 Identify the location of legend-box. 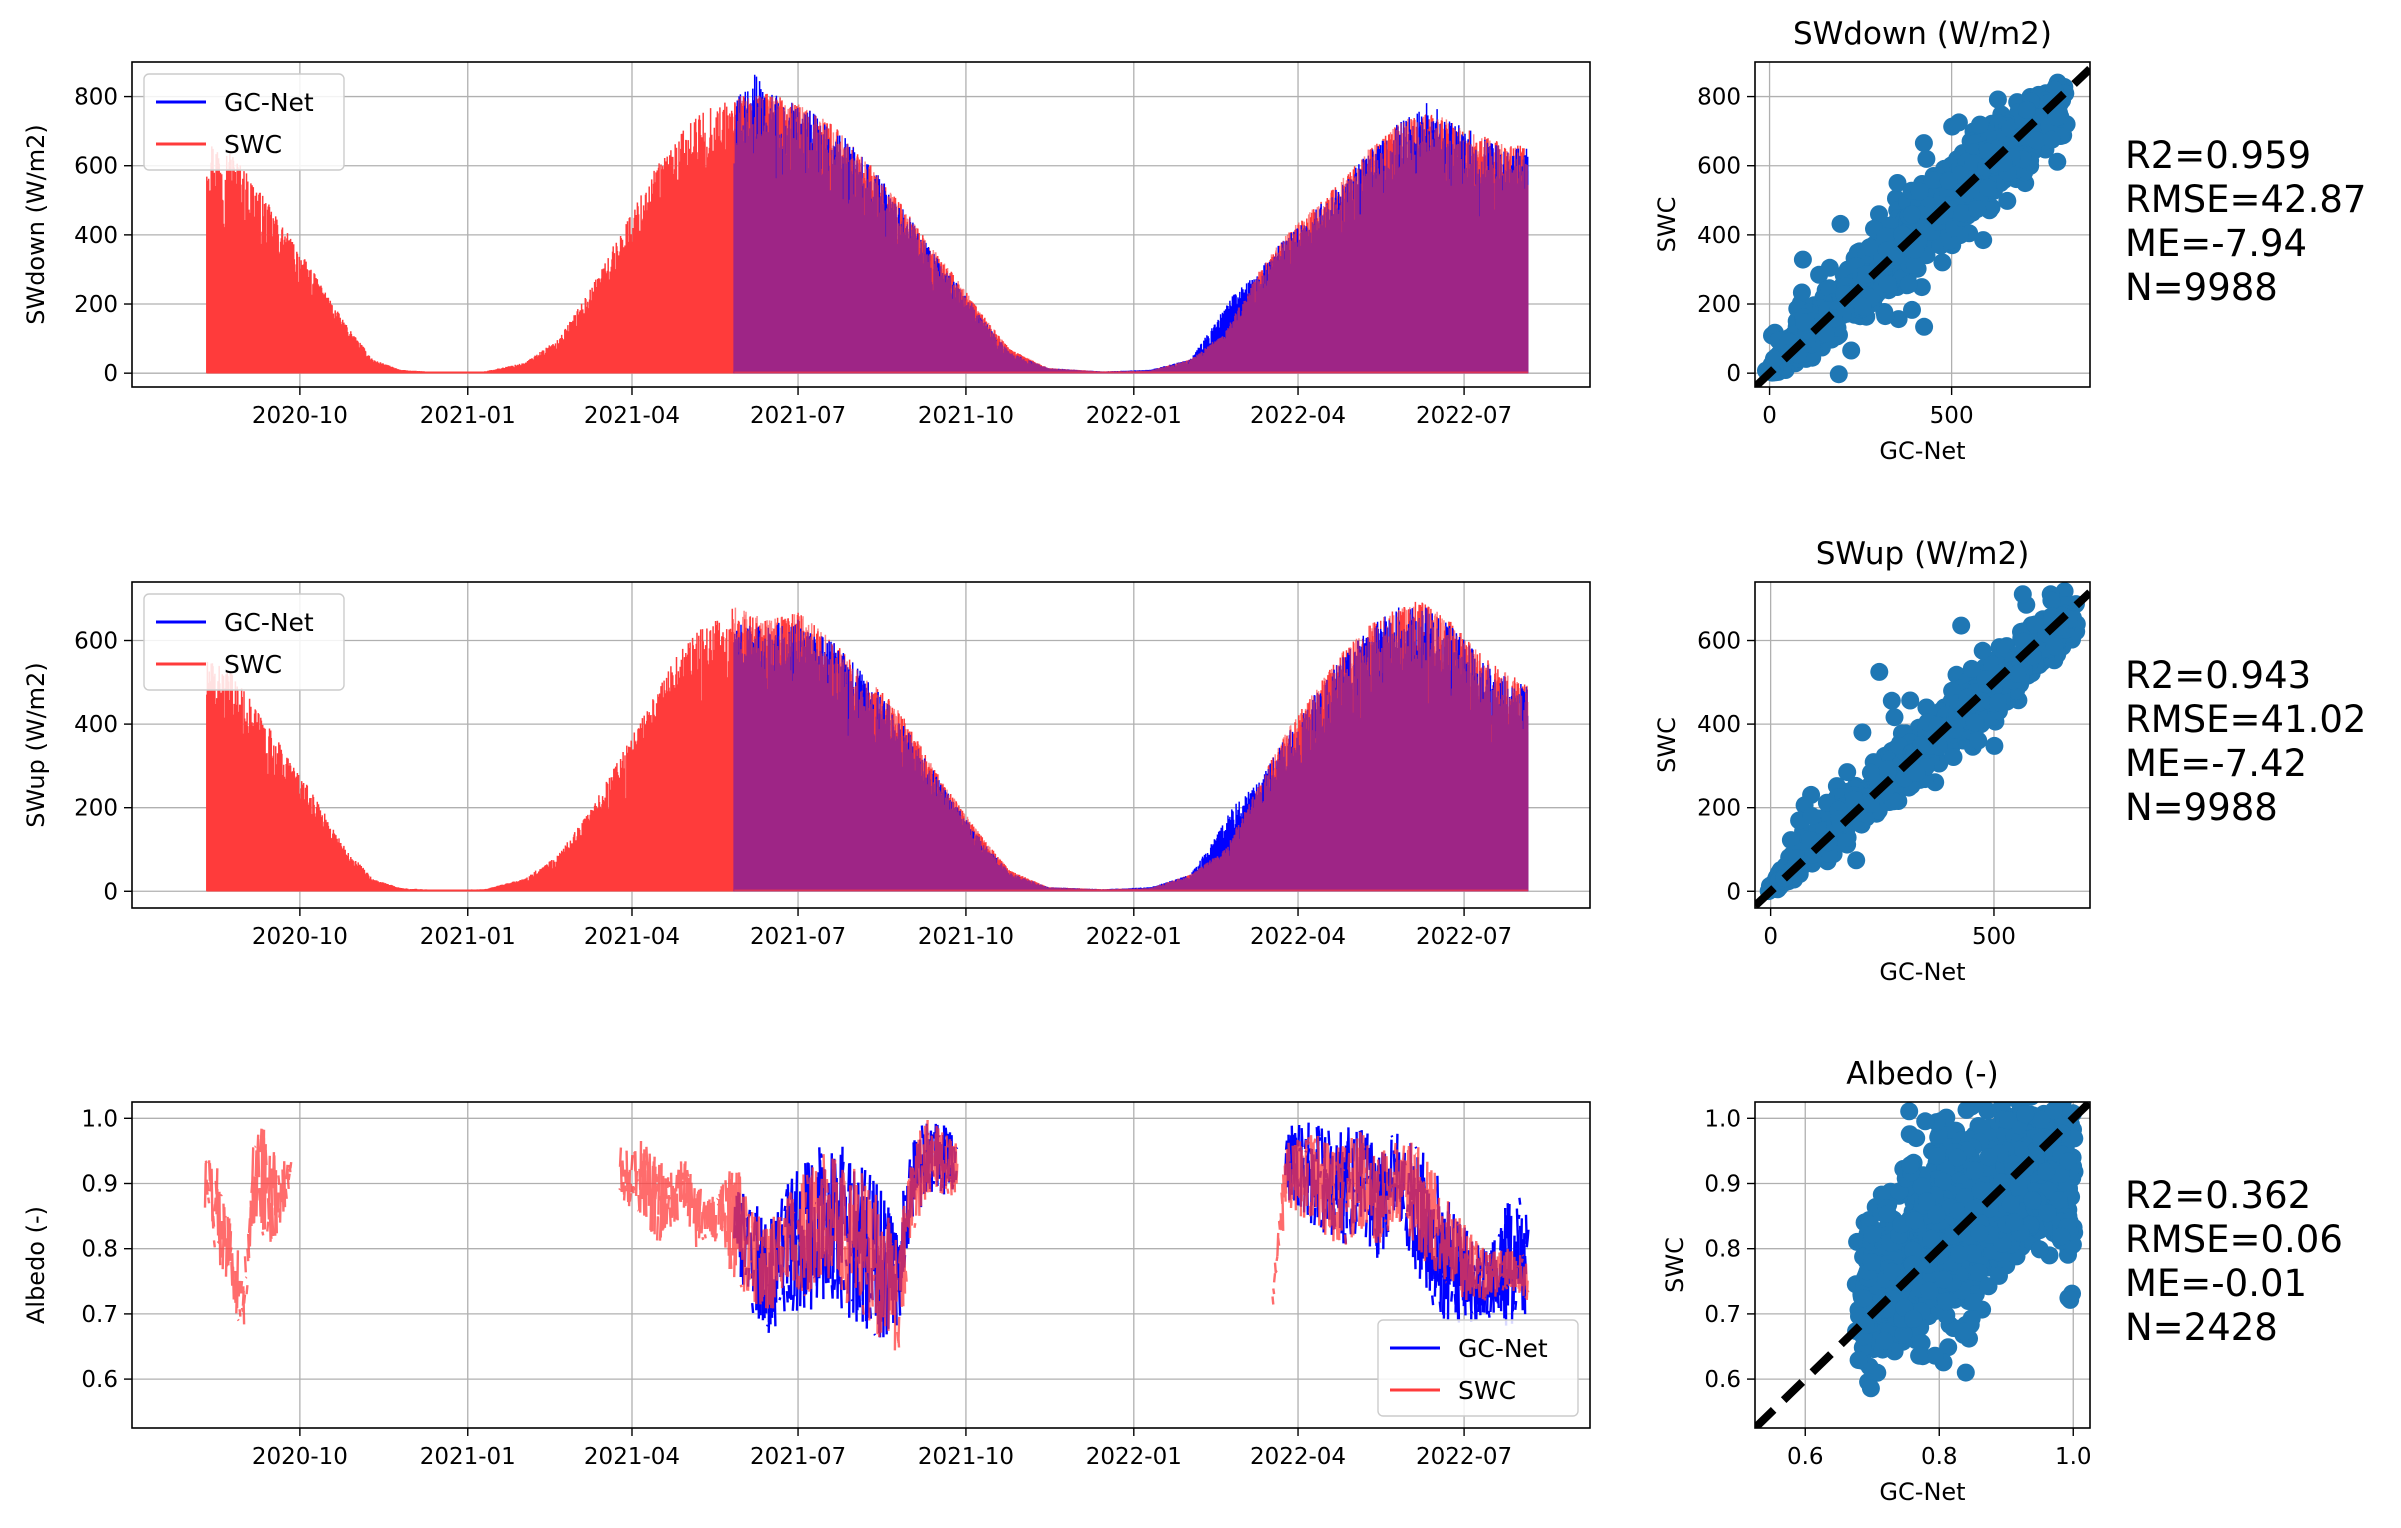
(1478, 1368).